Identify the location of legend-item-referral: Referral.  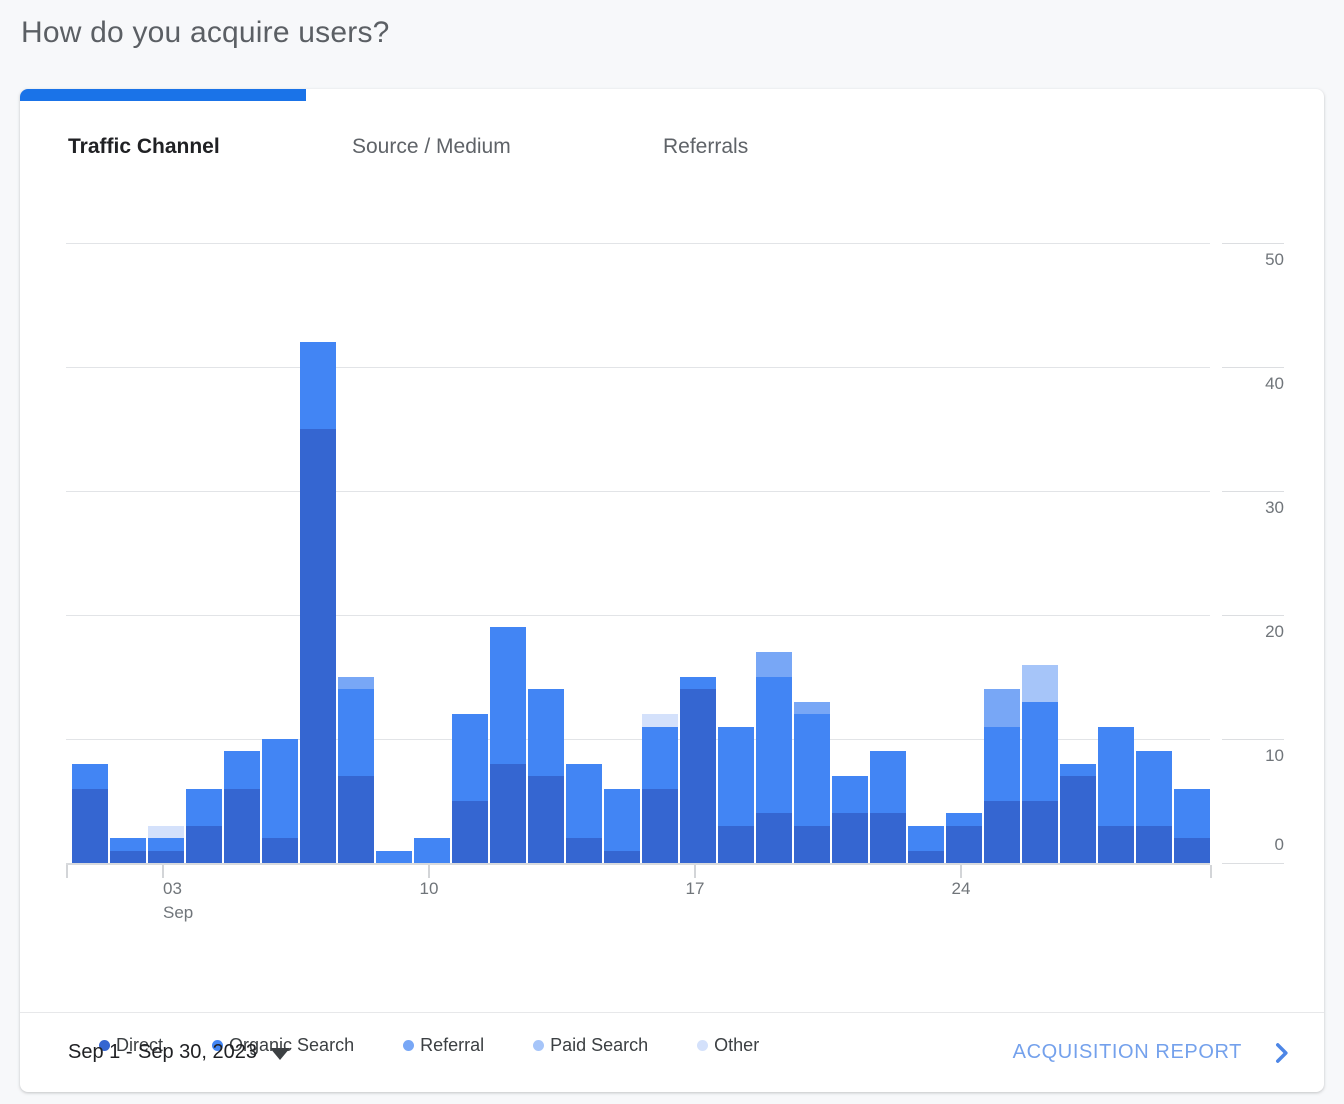
(443, 1045).